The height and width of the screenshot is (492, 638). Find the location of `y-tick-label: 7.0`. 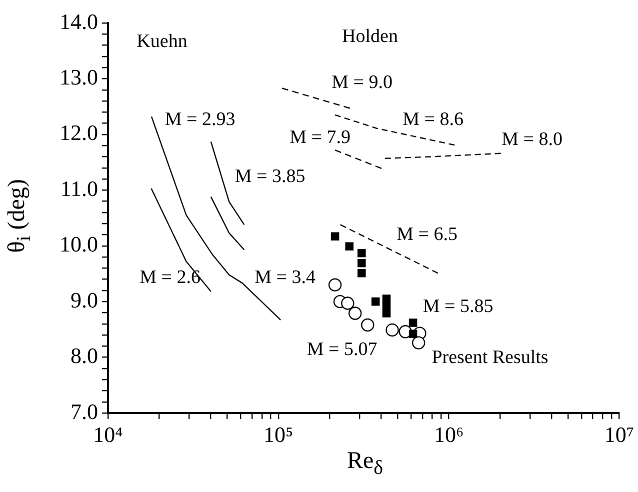

y-tick-label: 7.0 is located at coordinates (84, 411).